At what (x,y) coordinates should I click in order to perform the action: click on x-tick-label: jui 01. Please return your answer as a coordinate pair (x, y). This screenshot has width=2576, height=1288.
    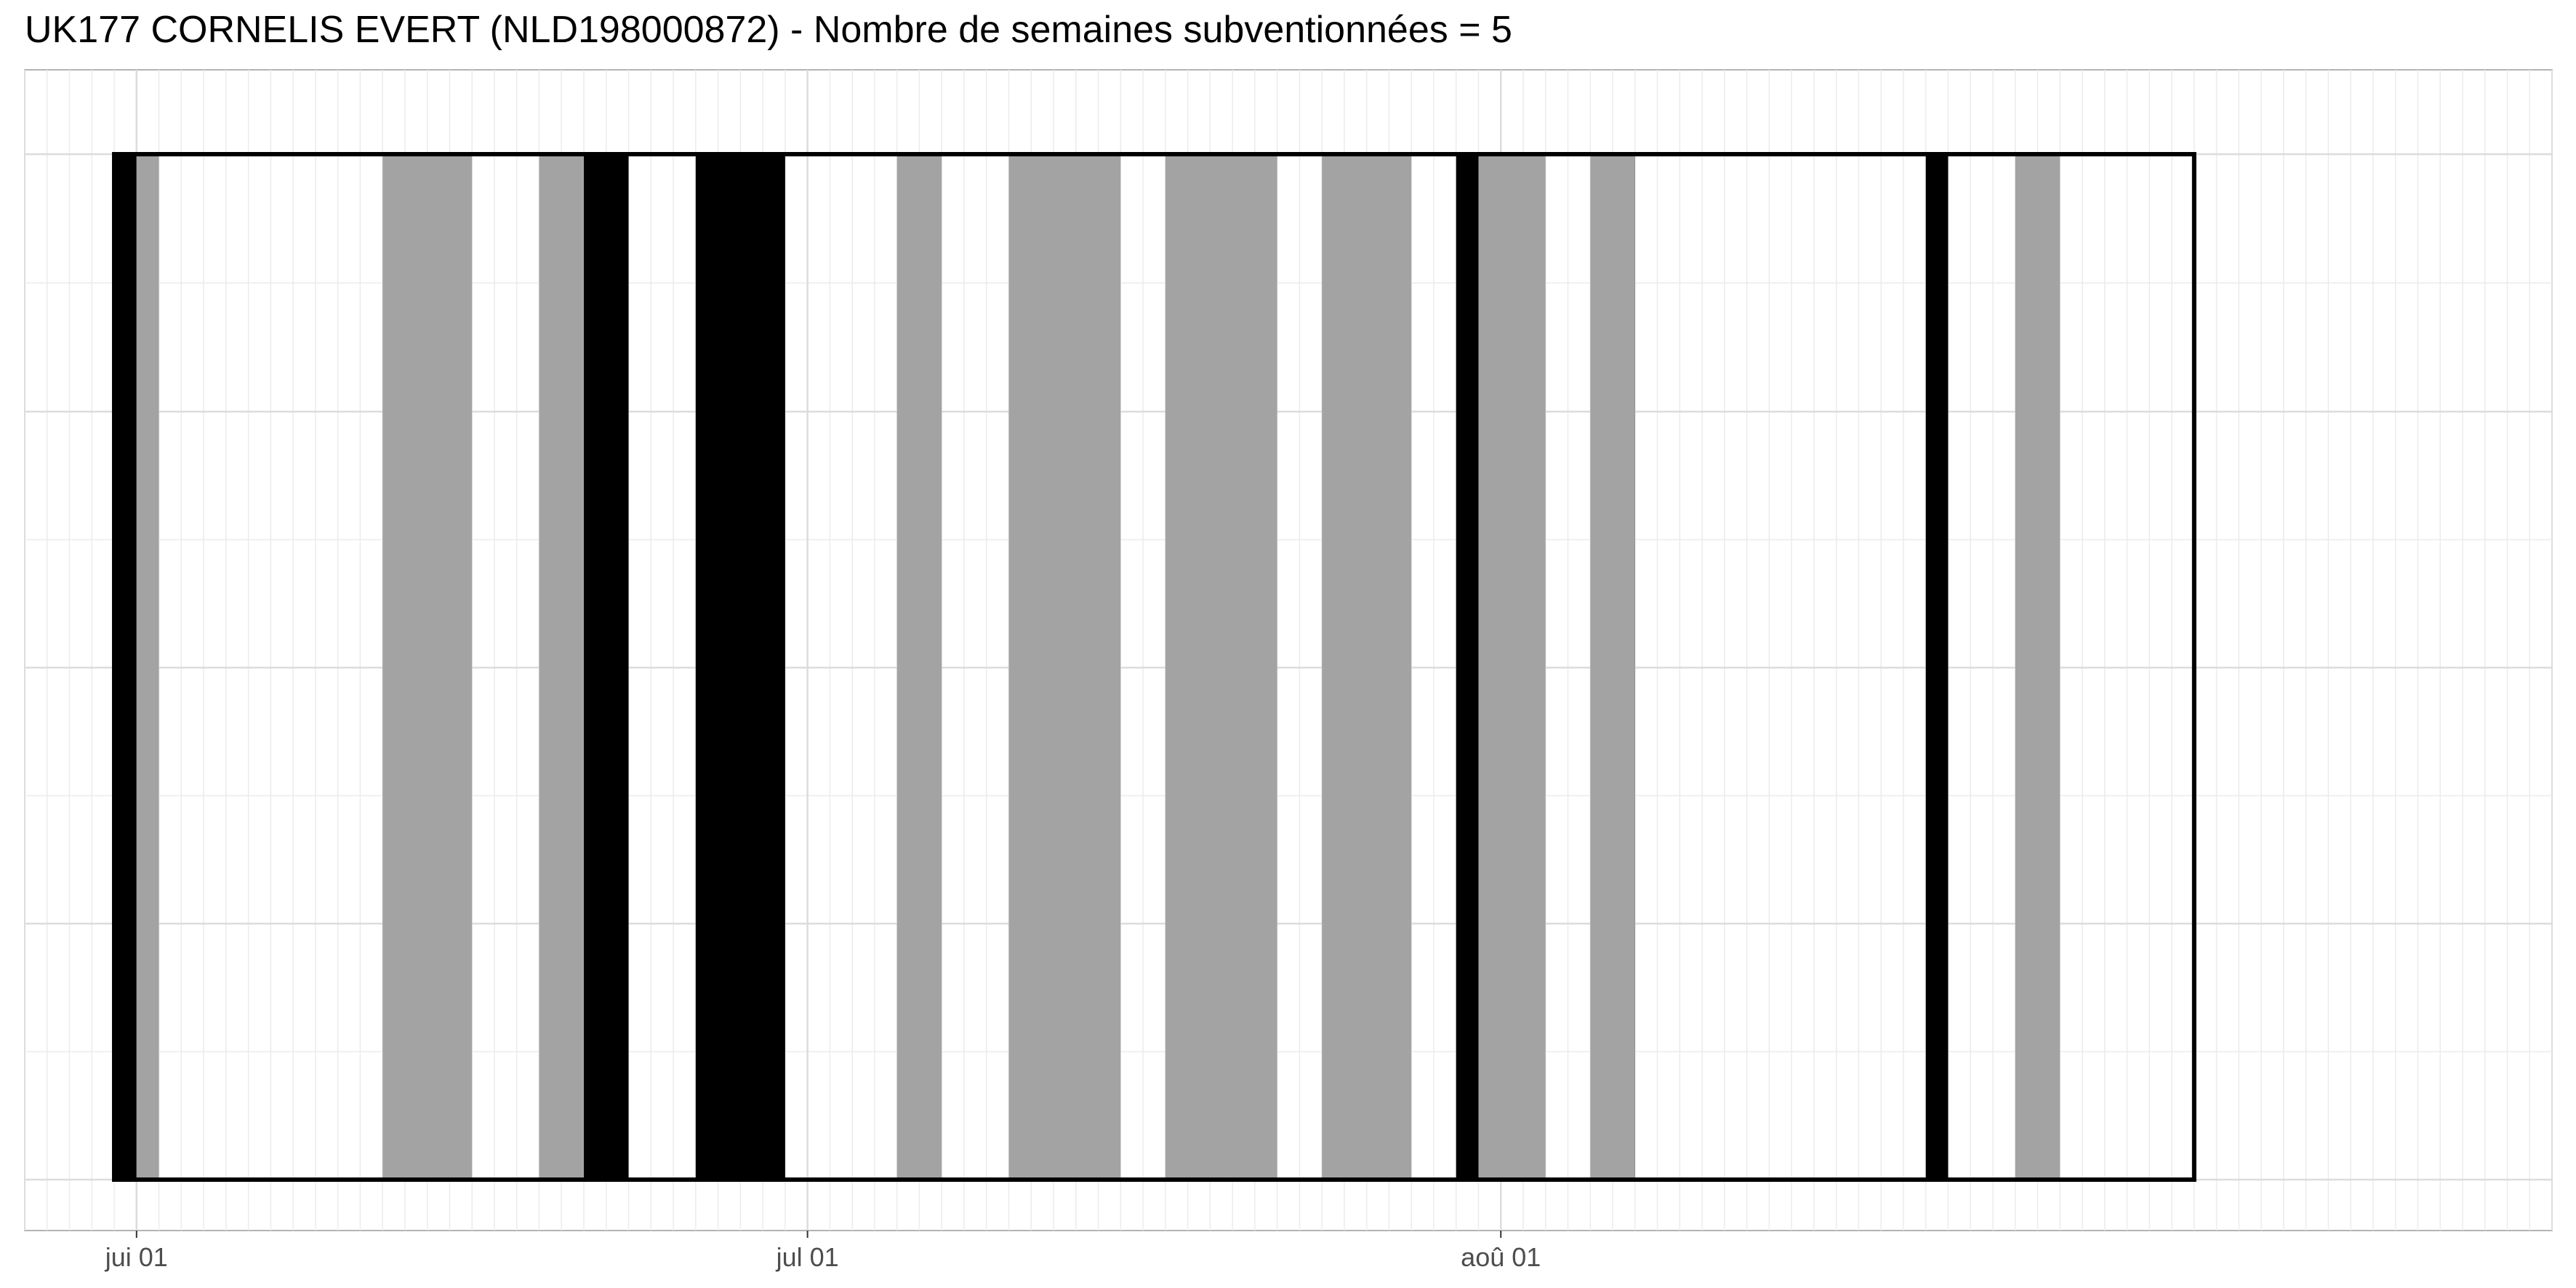
    Looking at the image, I should click on (137, 1257).